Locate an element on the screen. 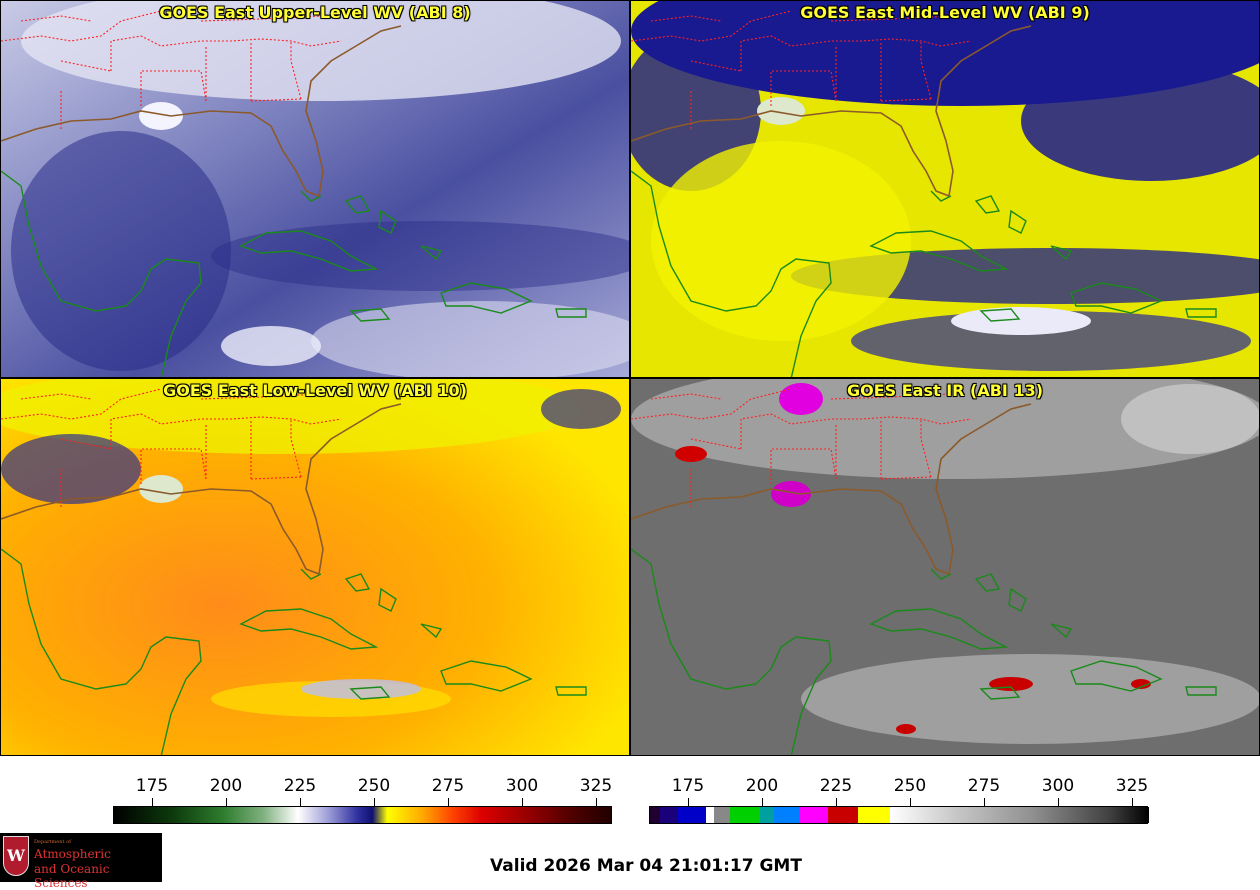  ir-colorbar-labels: 175 200 225 250 275 300 325 is located at coordinates (630, 786).